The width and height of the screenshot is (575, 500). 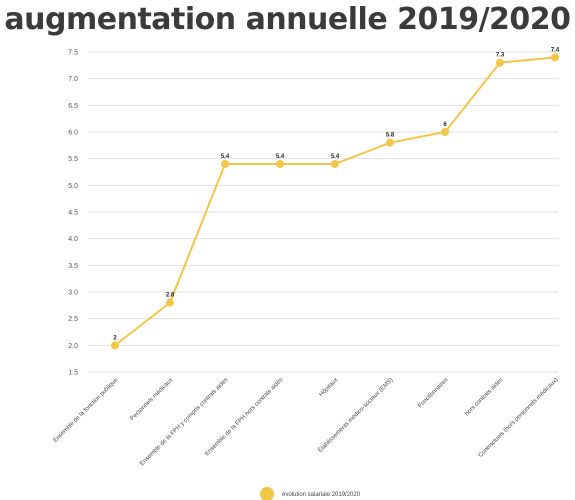 What do you see at coordinates (555, 50) in the screenshot?
I see `data-label: 7.4` at bounding box center [555, 50].